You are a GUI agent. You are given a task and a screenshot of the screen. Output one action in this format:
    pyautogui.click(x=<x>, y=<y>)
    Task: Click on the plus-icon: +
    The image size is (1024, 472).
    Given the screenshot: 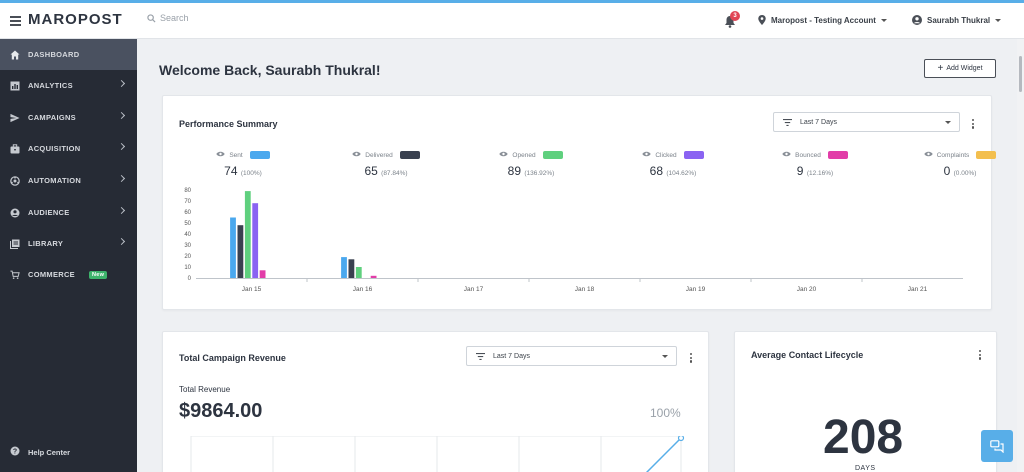 What is the action you would take?
    pyautogui.click(x=940, y=68)
    